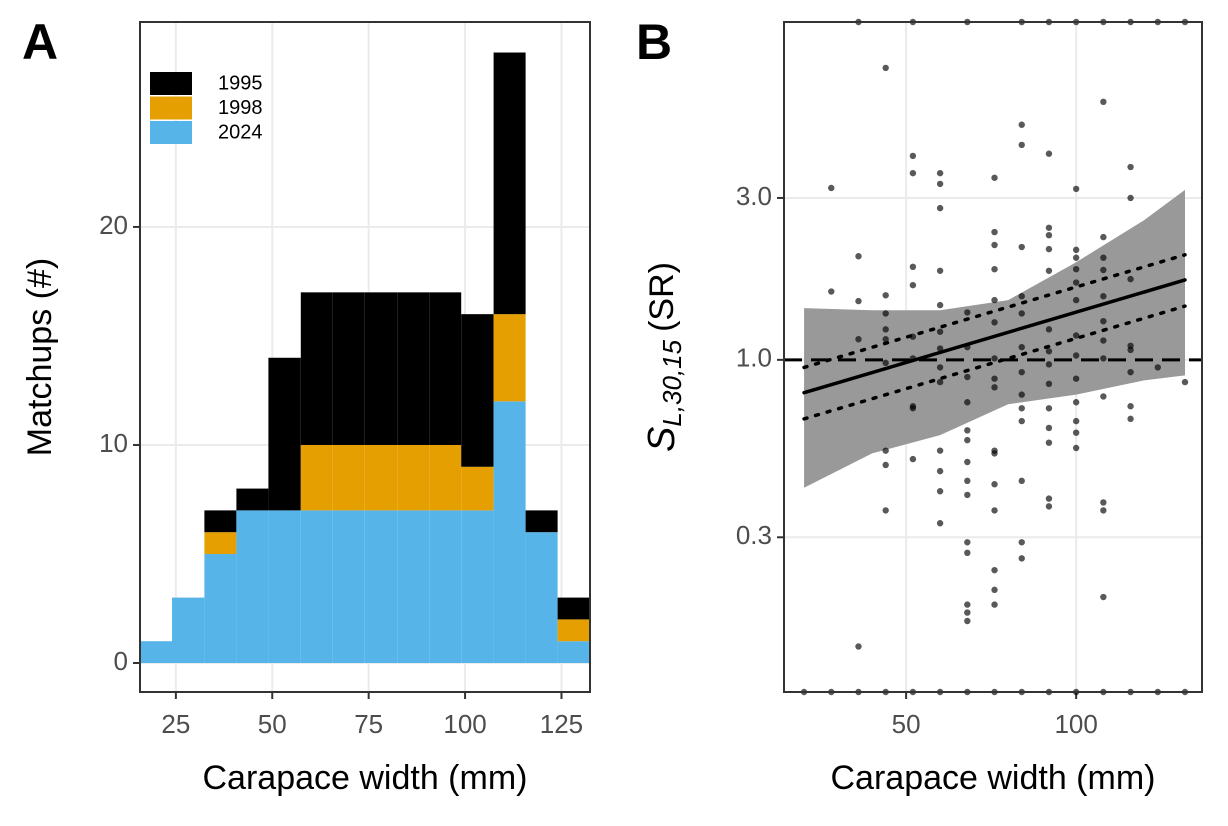 This screenshot has width=1228, height=826. I want to click on x-tick-label: 100, so click(1075, 724).